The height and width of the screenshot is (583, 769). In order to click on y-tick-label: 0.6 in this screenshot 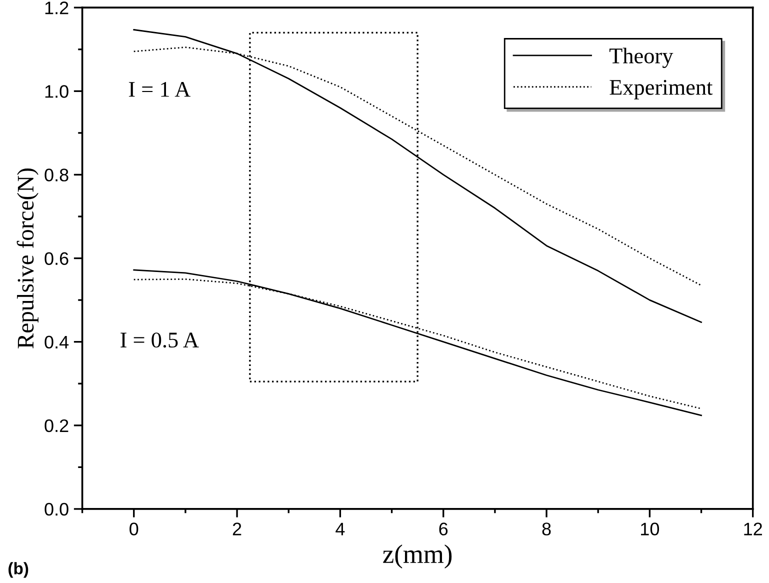, I will do `click(56, 258)`.